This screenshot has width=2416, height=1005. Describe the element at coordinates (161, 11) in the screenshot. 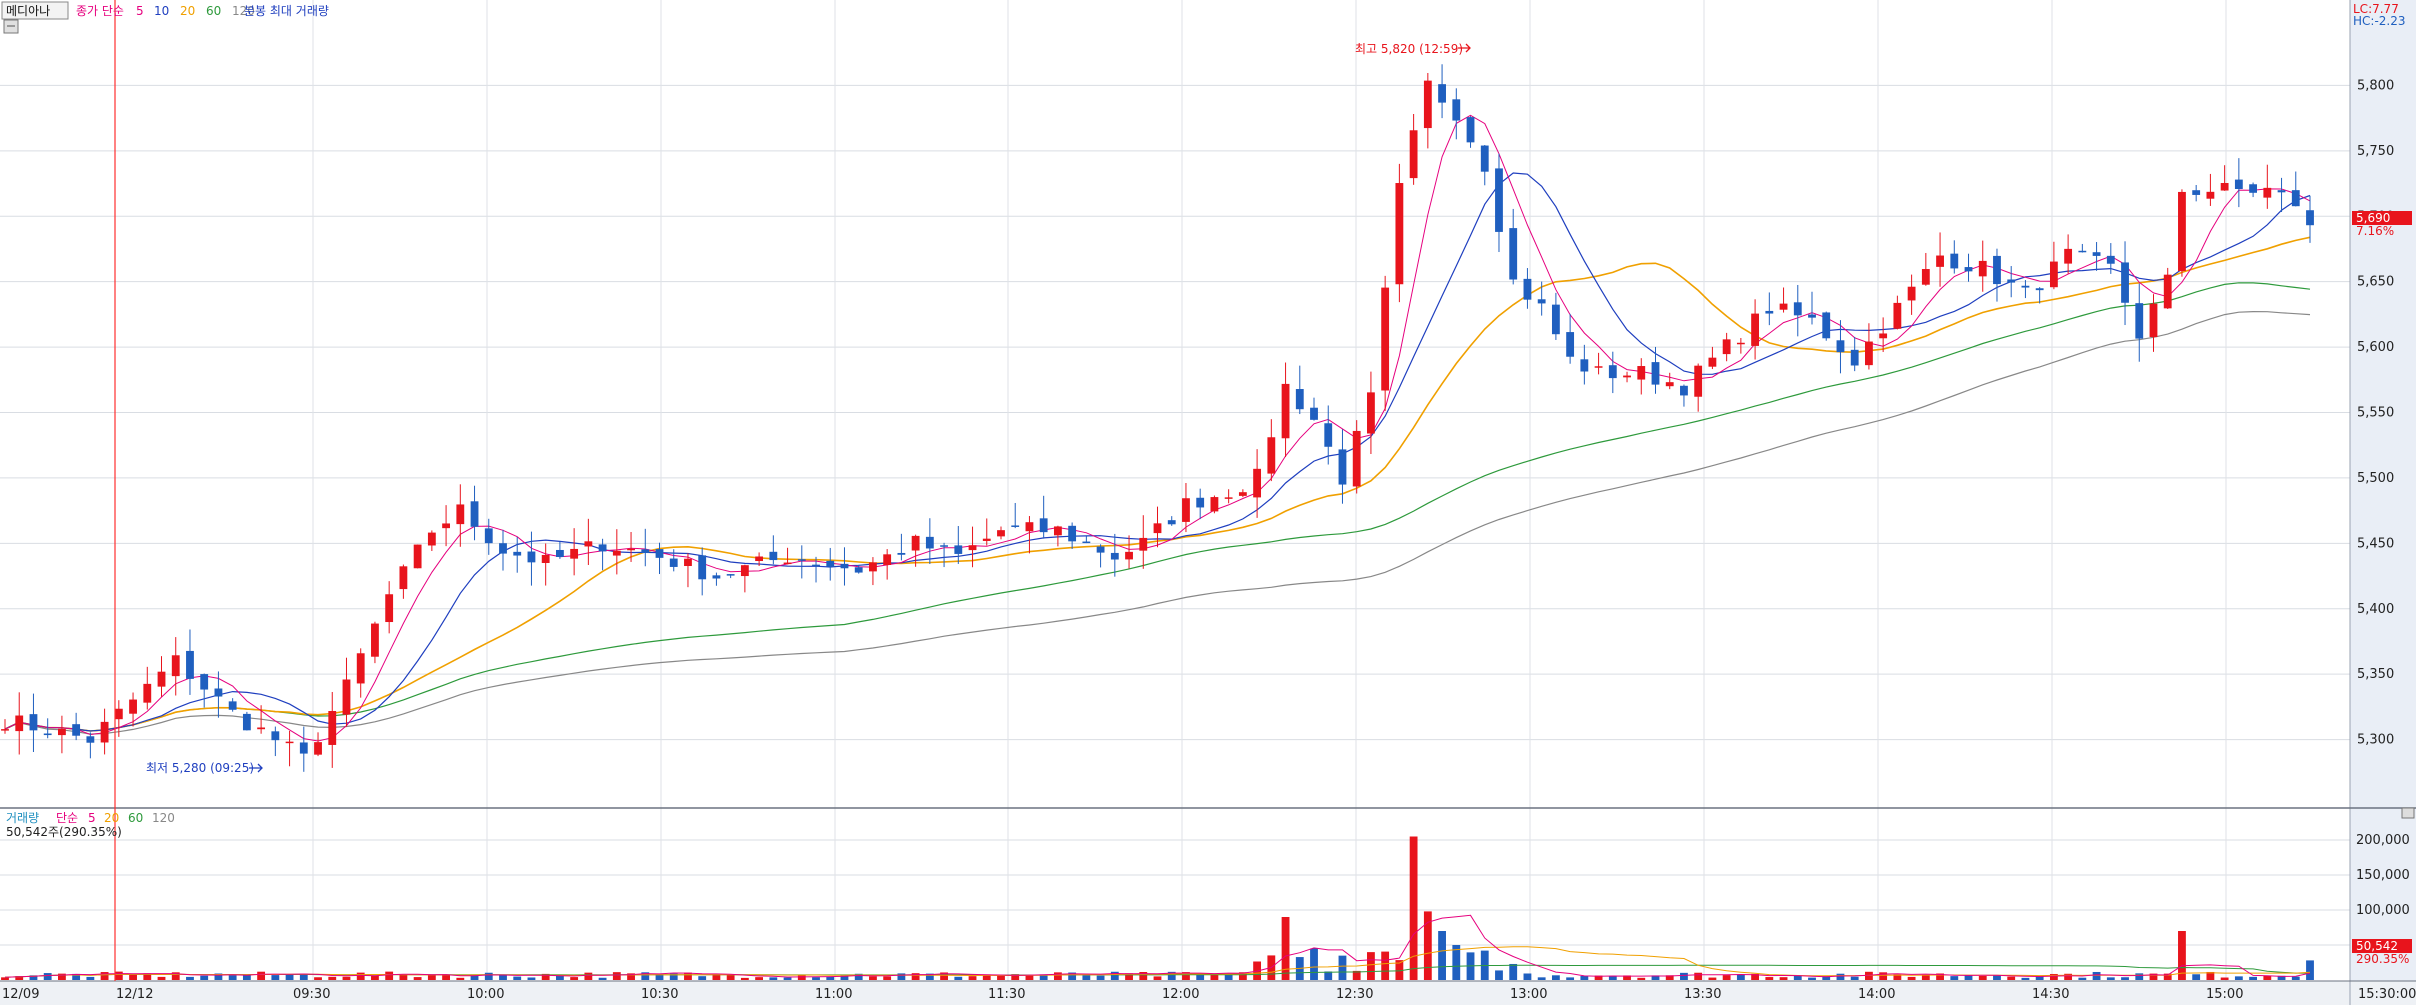

I see `price-ma-label: 10` at that location.